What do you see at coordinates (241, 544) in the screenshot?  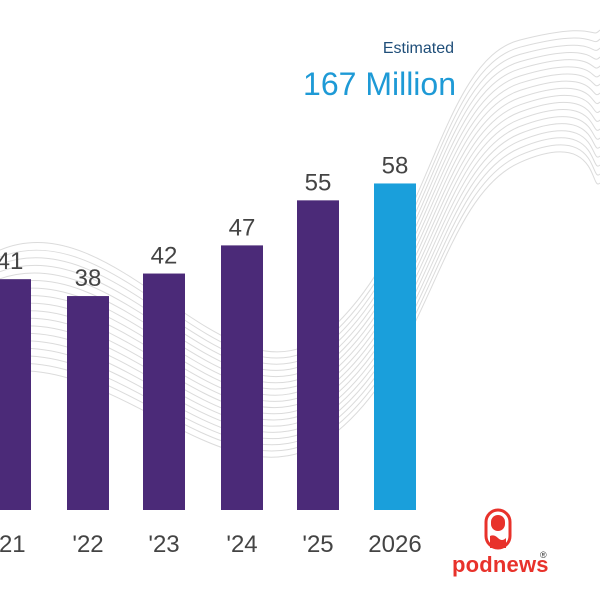 I see `tick-label: '24` at bounding box center [241, 544].